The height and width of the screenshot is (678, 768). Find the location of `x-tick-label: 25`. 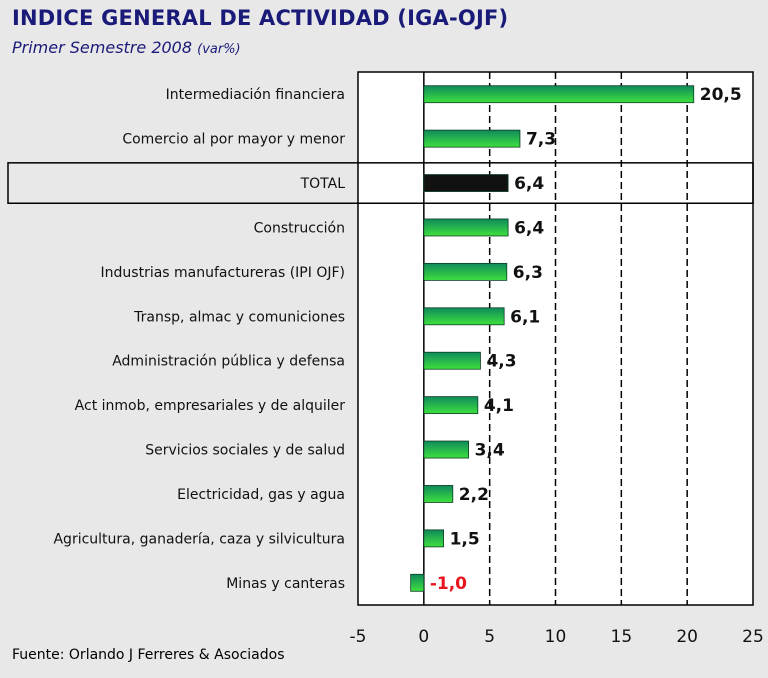

x-tick-label: 25 is located at coordinates (753, 637).